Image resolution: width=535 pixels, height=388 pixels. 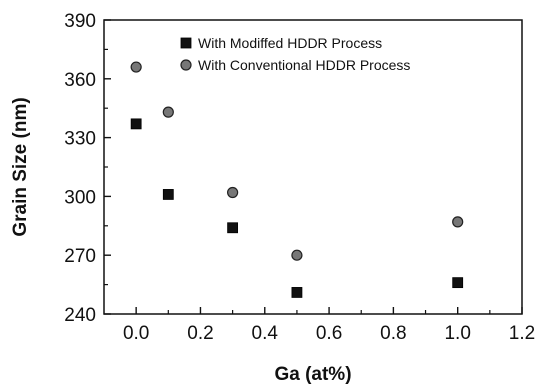 I want to click on y-tick-label: 270, so click(x=80, y=256).